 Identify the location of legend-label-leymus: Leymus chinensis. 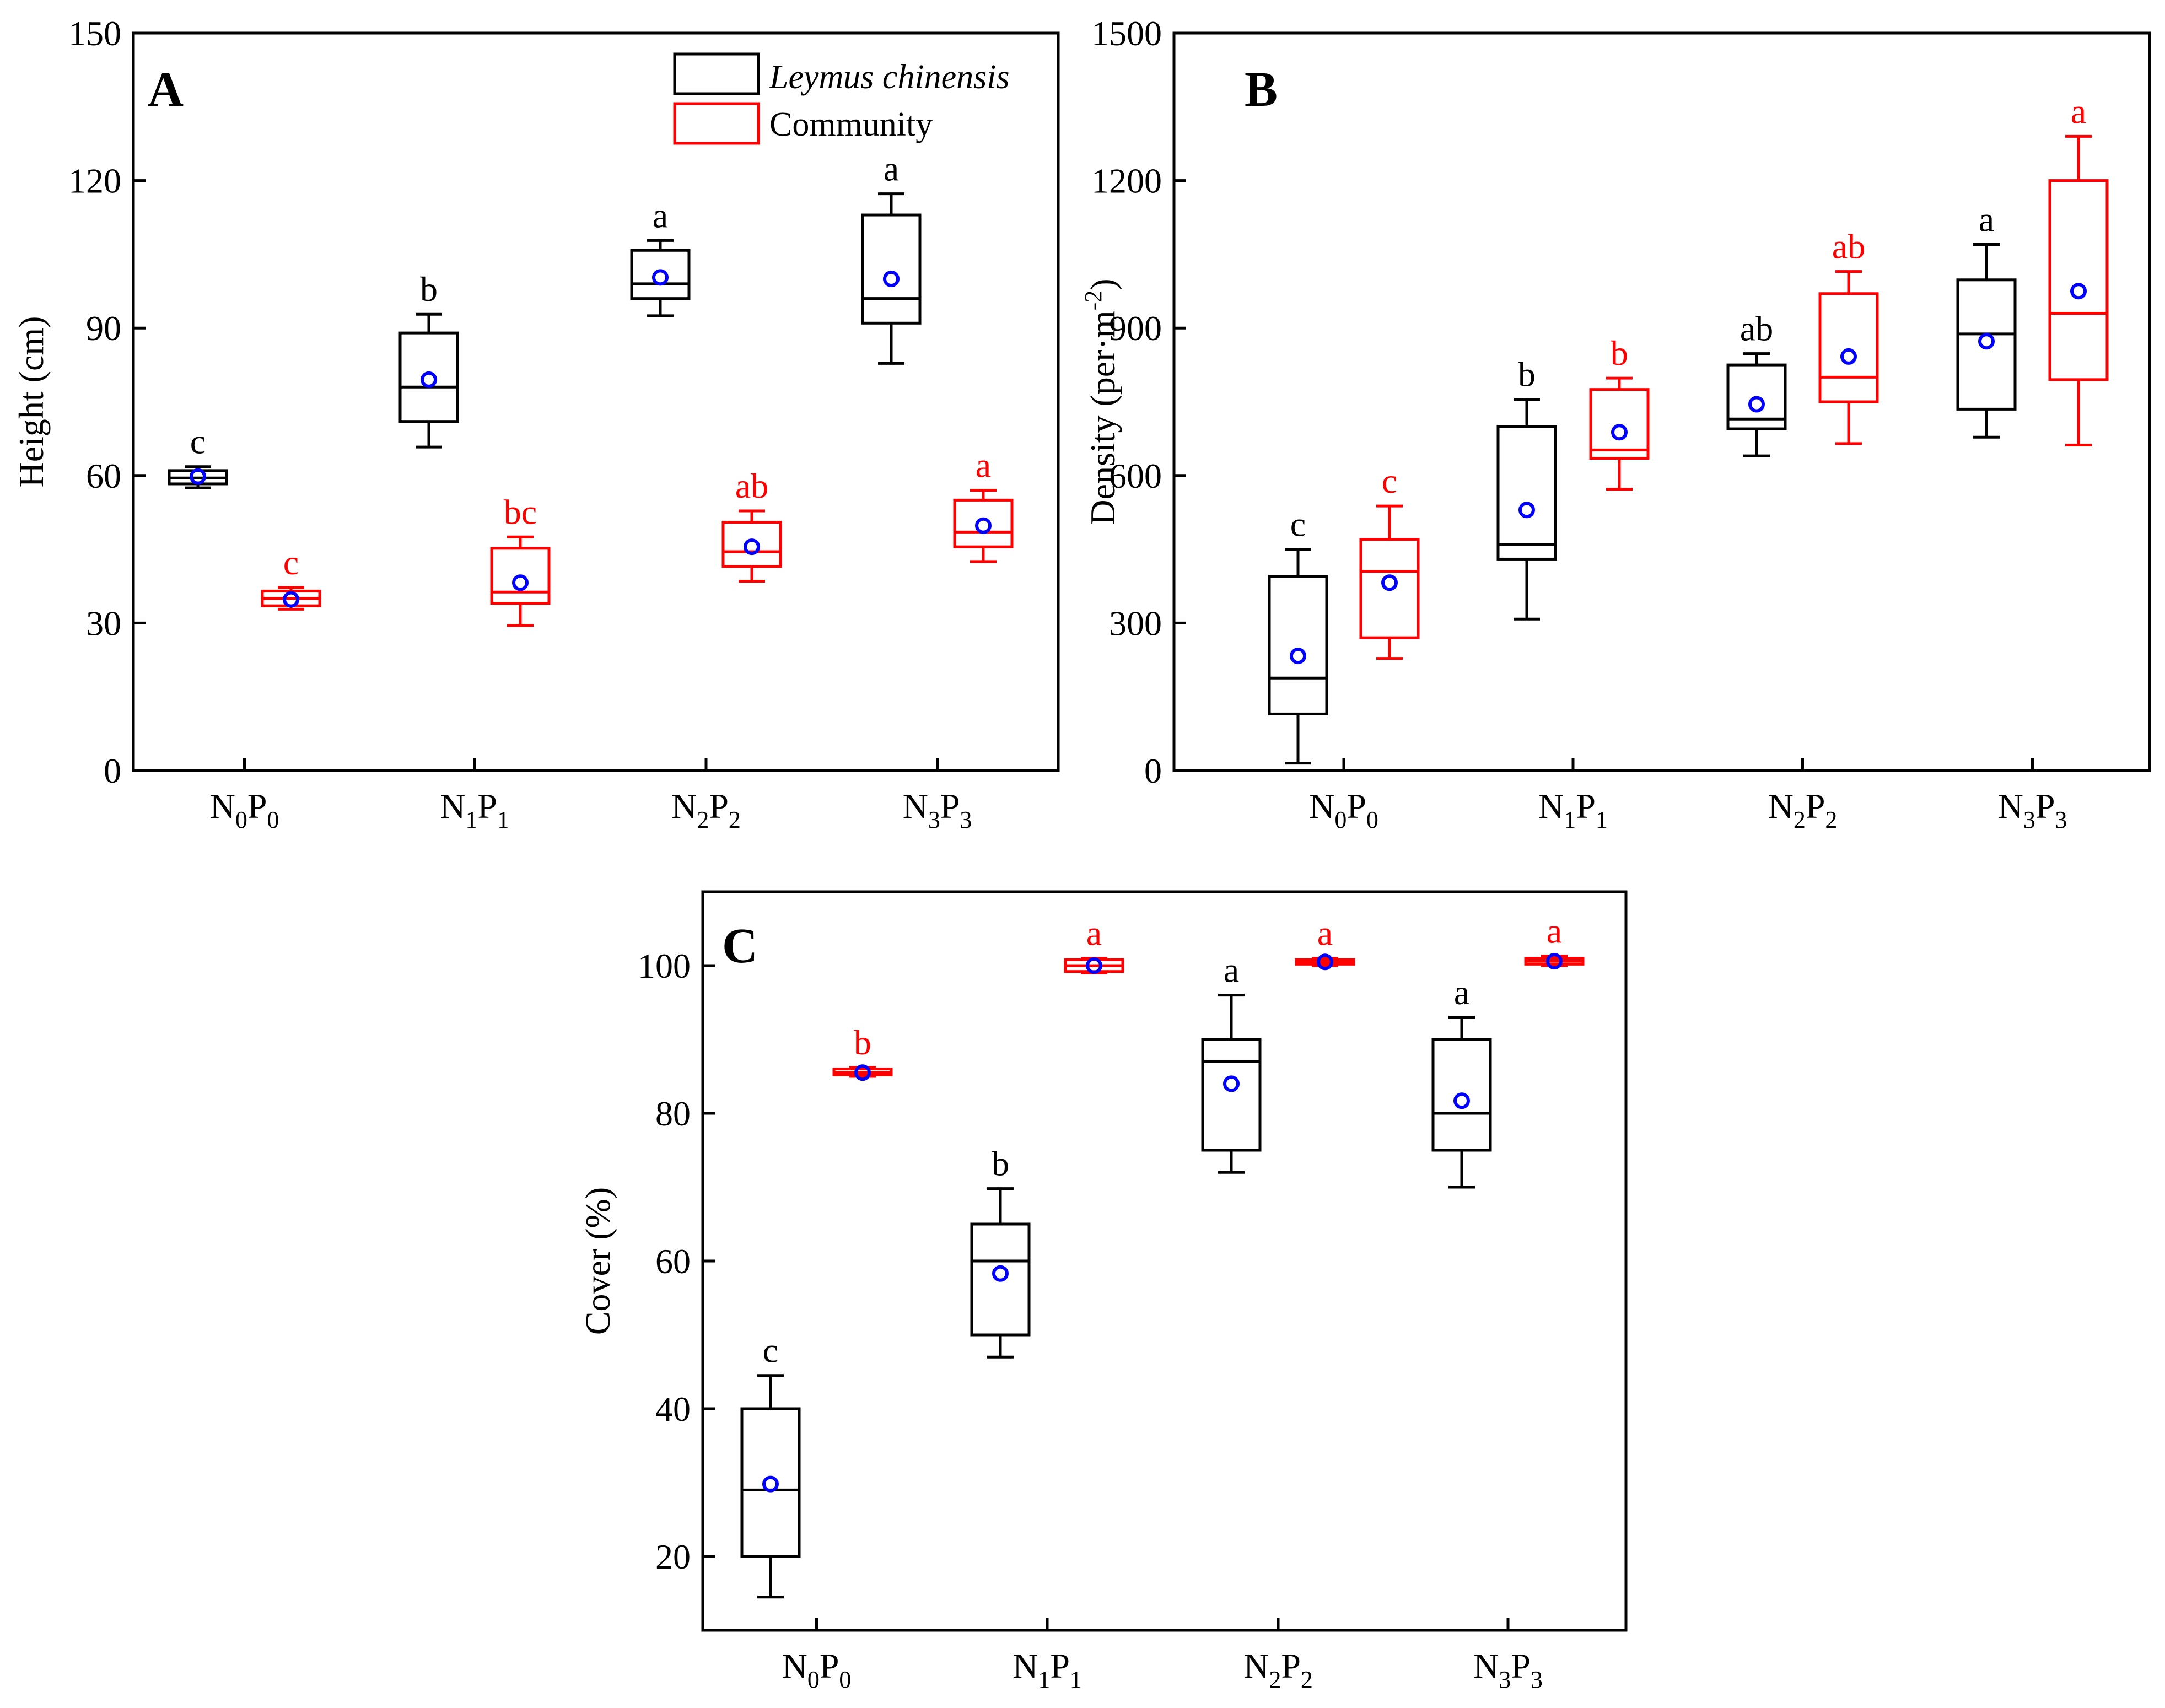
(889, 77).